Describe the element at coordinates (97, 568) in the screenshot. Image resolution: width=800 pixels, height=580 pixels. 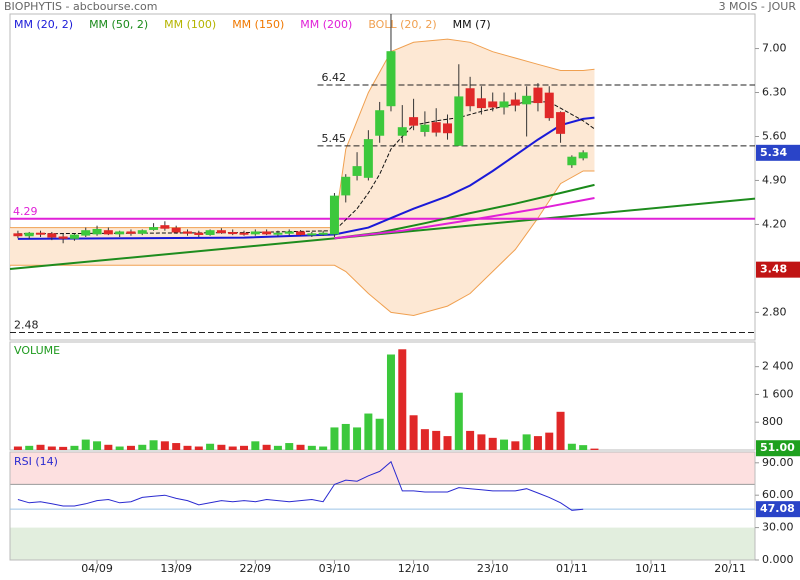
I see `x-tick-label: 04/09` at that location.